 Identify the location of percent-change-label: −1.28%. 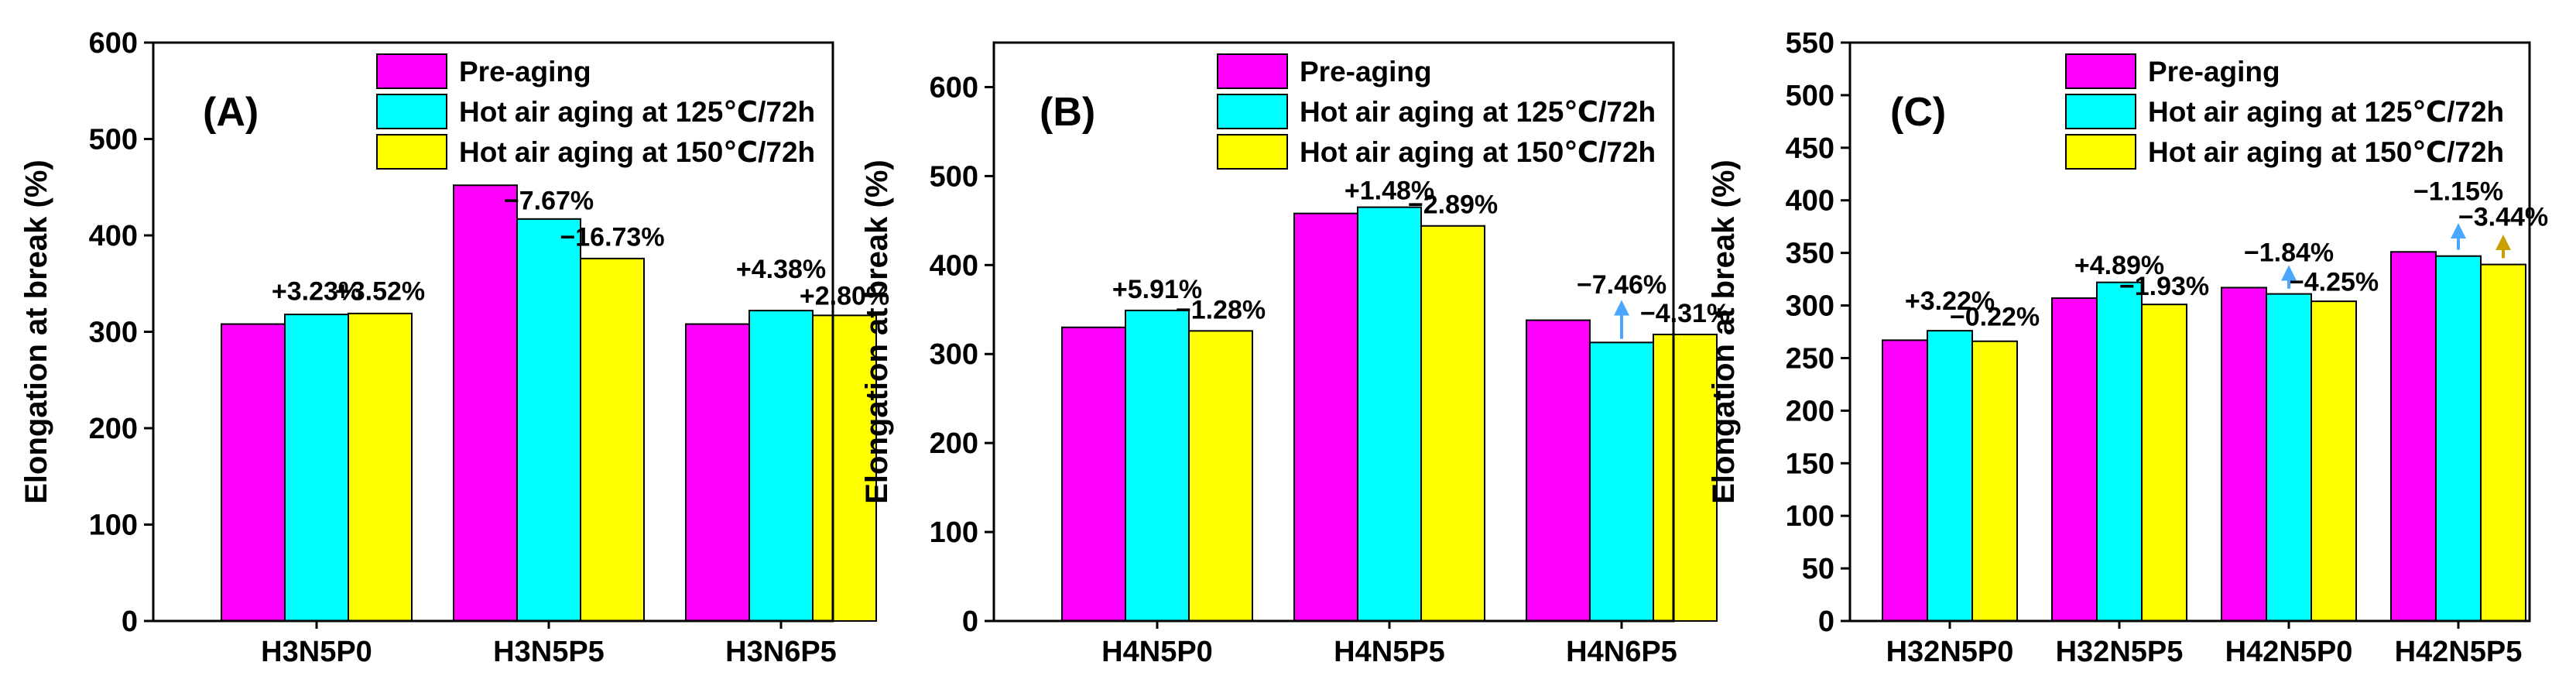
(1221, 309).